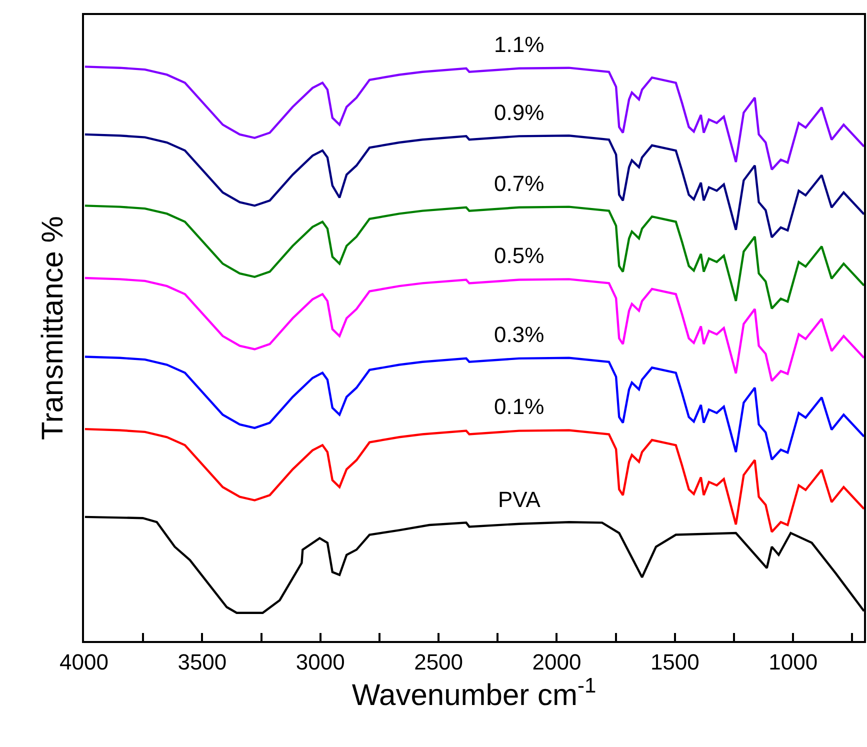 The height and width of the screenshot is (747, 867). What do you see at coordinates (439, 661) in the screenshot?
I see `x-tick-label: 2500` at bounding box center [439, 661].